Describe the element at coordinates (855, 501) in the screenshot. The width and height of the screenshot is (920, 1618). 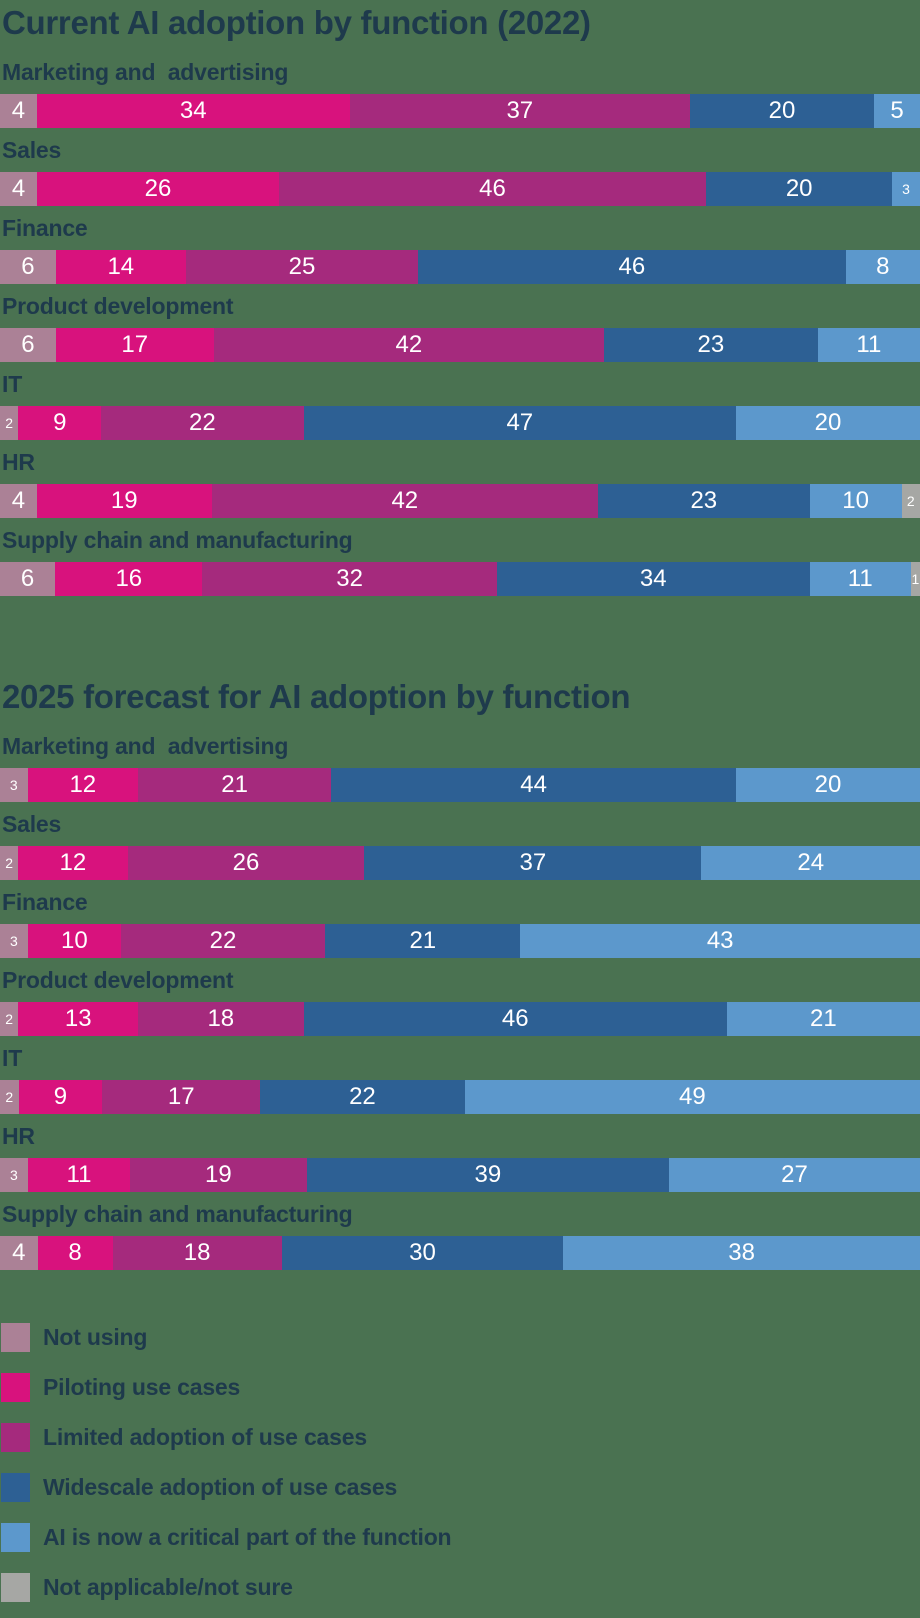
I see `bar-segment-critical: 10` at that location.